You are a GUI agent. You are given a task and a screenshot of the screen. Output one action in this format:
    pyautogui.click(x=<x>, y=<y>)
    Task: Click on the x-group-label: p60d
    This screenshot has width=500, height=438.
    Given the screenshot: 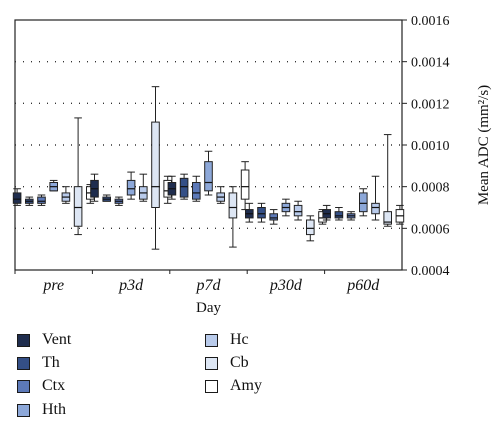 What is the action you would take?
    pyautogui.click(x=363, y=285)
    